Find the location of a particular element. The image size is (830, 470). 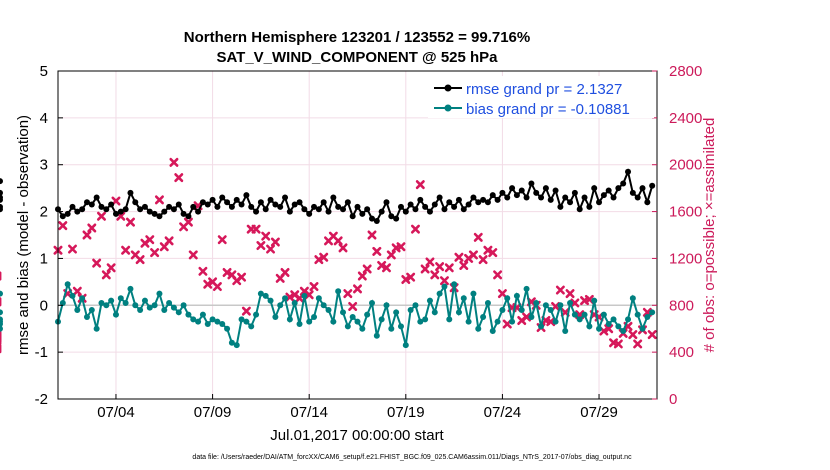

legend-rmse-marker is located at coordinates (448, 88).